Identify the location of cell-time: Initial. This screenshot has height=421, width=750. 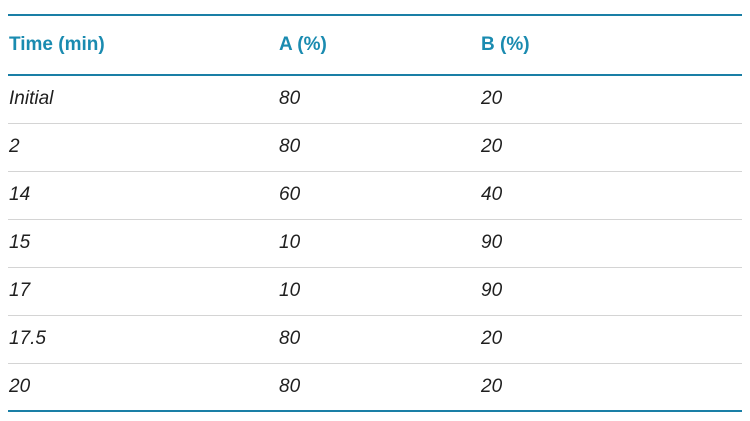
(143, 99).